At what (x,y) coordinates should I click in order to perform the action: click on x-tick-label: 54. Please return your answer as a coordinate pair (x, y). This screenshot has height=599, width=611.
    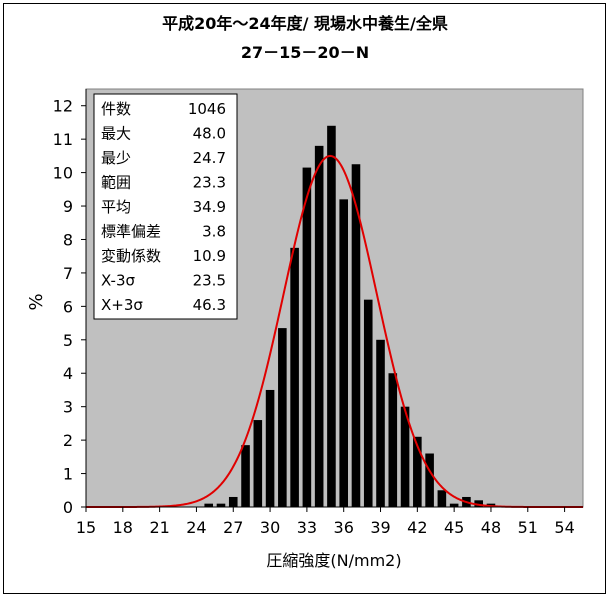
    Looking at the image, I should click on (564, 527).